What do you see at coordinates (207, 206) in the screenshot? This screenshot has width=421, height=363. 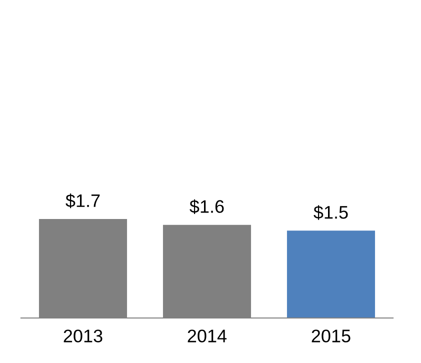 I see `data-label: $1.6` at bounding box center [207, 206].